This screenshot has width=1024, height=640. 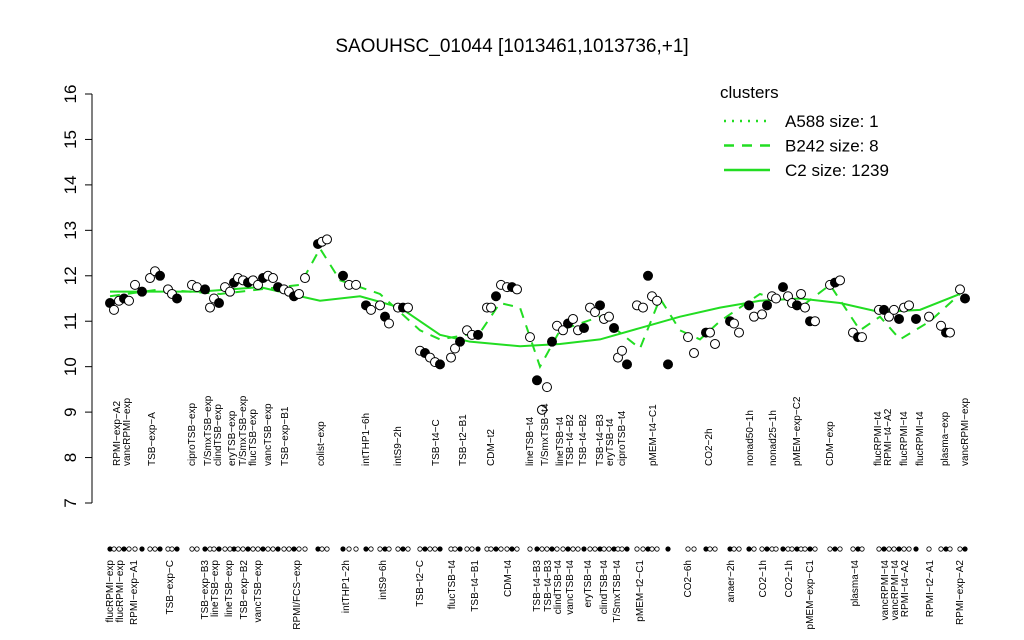 What do you see at coordinates (70, 275) in the screenshot?
I see `y-tick-label: 12` at bounding box center [70, 275].